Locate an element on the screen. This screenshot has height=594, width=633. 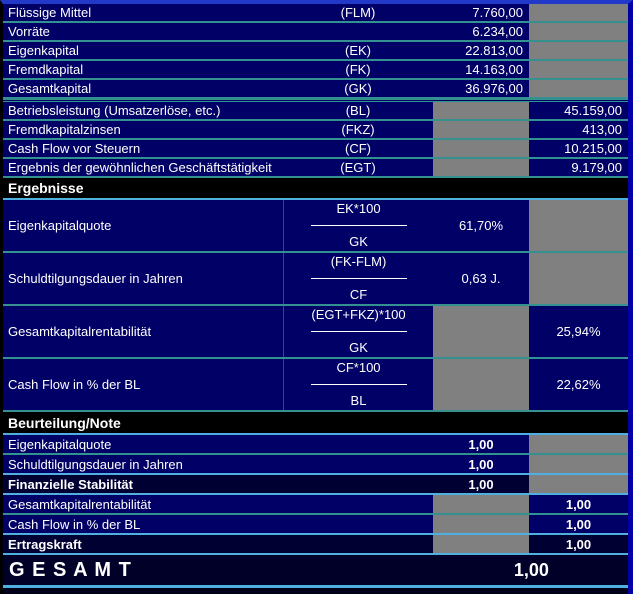
table-row: Flüssige Mittel (FLM) 7.760,00 is located at coordinates (315, 13).